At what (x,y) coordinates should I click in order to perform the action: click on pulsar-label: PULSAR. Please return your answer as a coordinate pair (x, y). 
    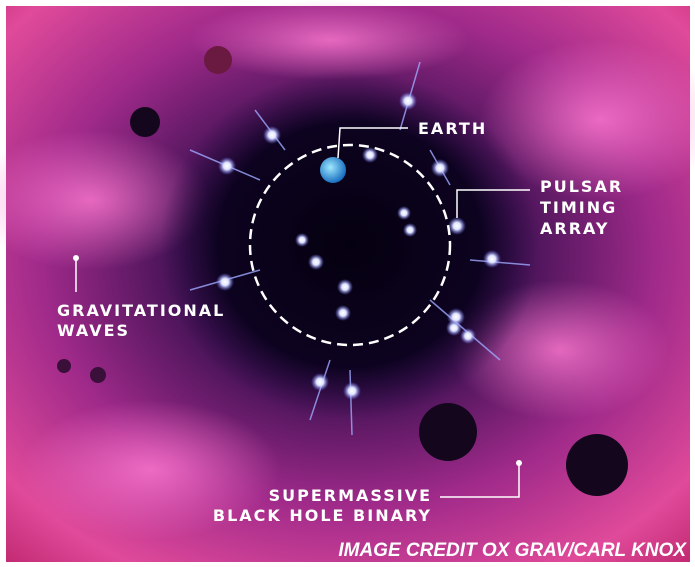
    Looking at the image, I should click on (581, 186).